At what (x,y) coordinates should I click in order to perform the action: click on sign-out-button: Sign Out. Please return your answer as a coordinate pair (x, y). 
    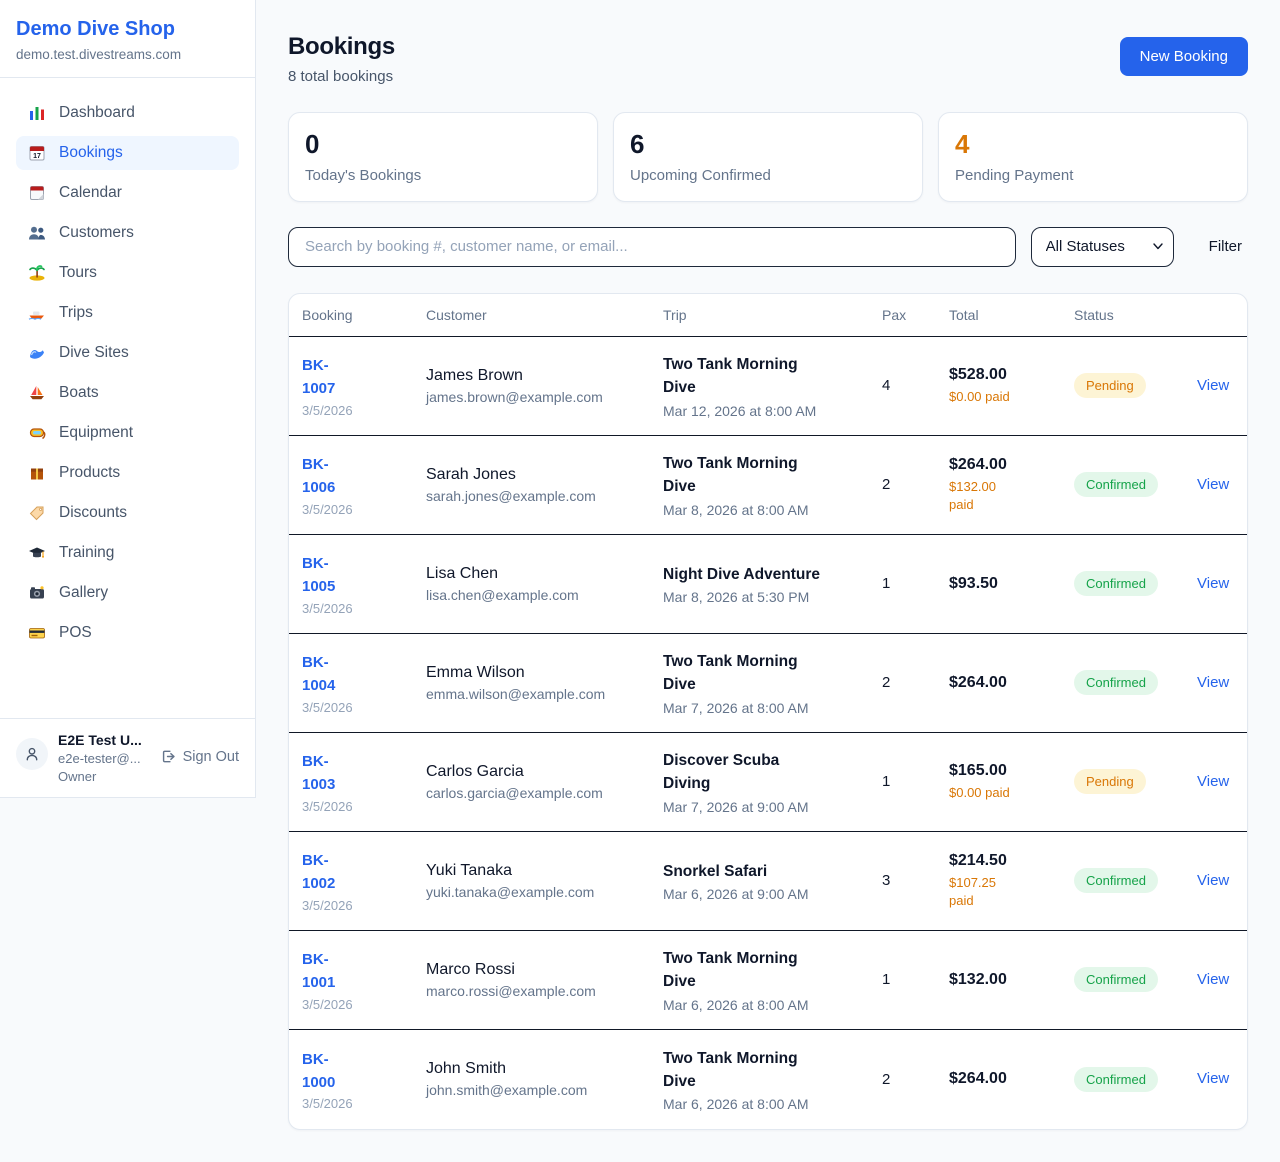
    Looking at the image, I should click on (199, 756).